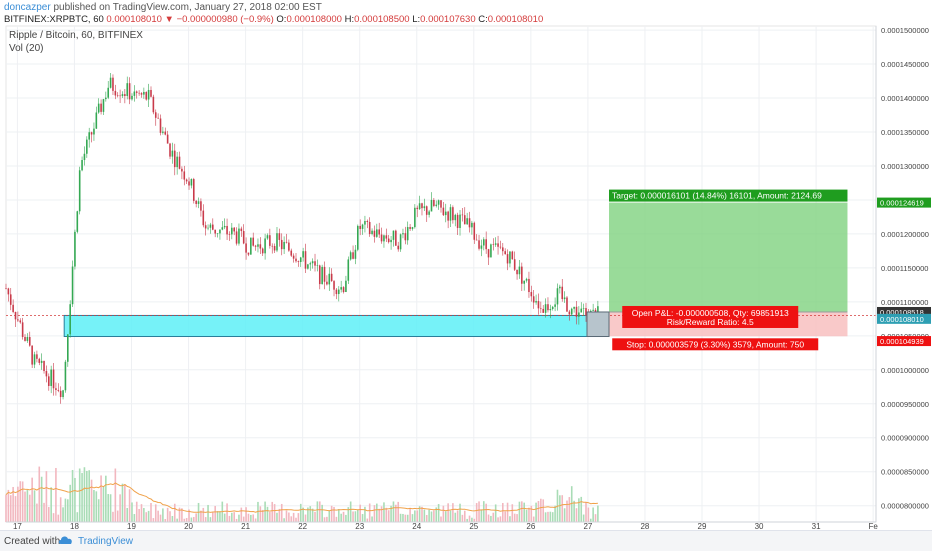 This screenshot has height=551, width=932. I want to click on chart-legend-symbol: Ripple / Bitcoin, 60, BITFINEX, so click(76, 35).